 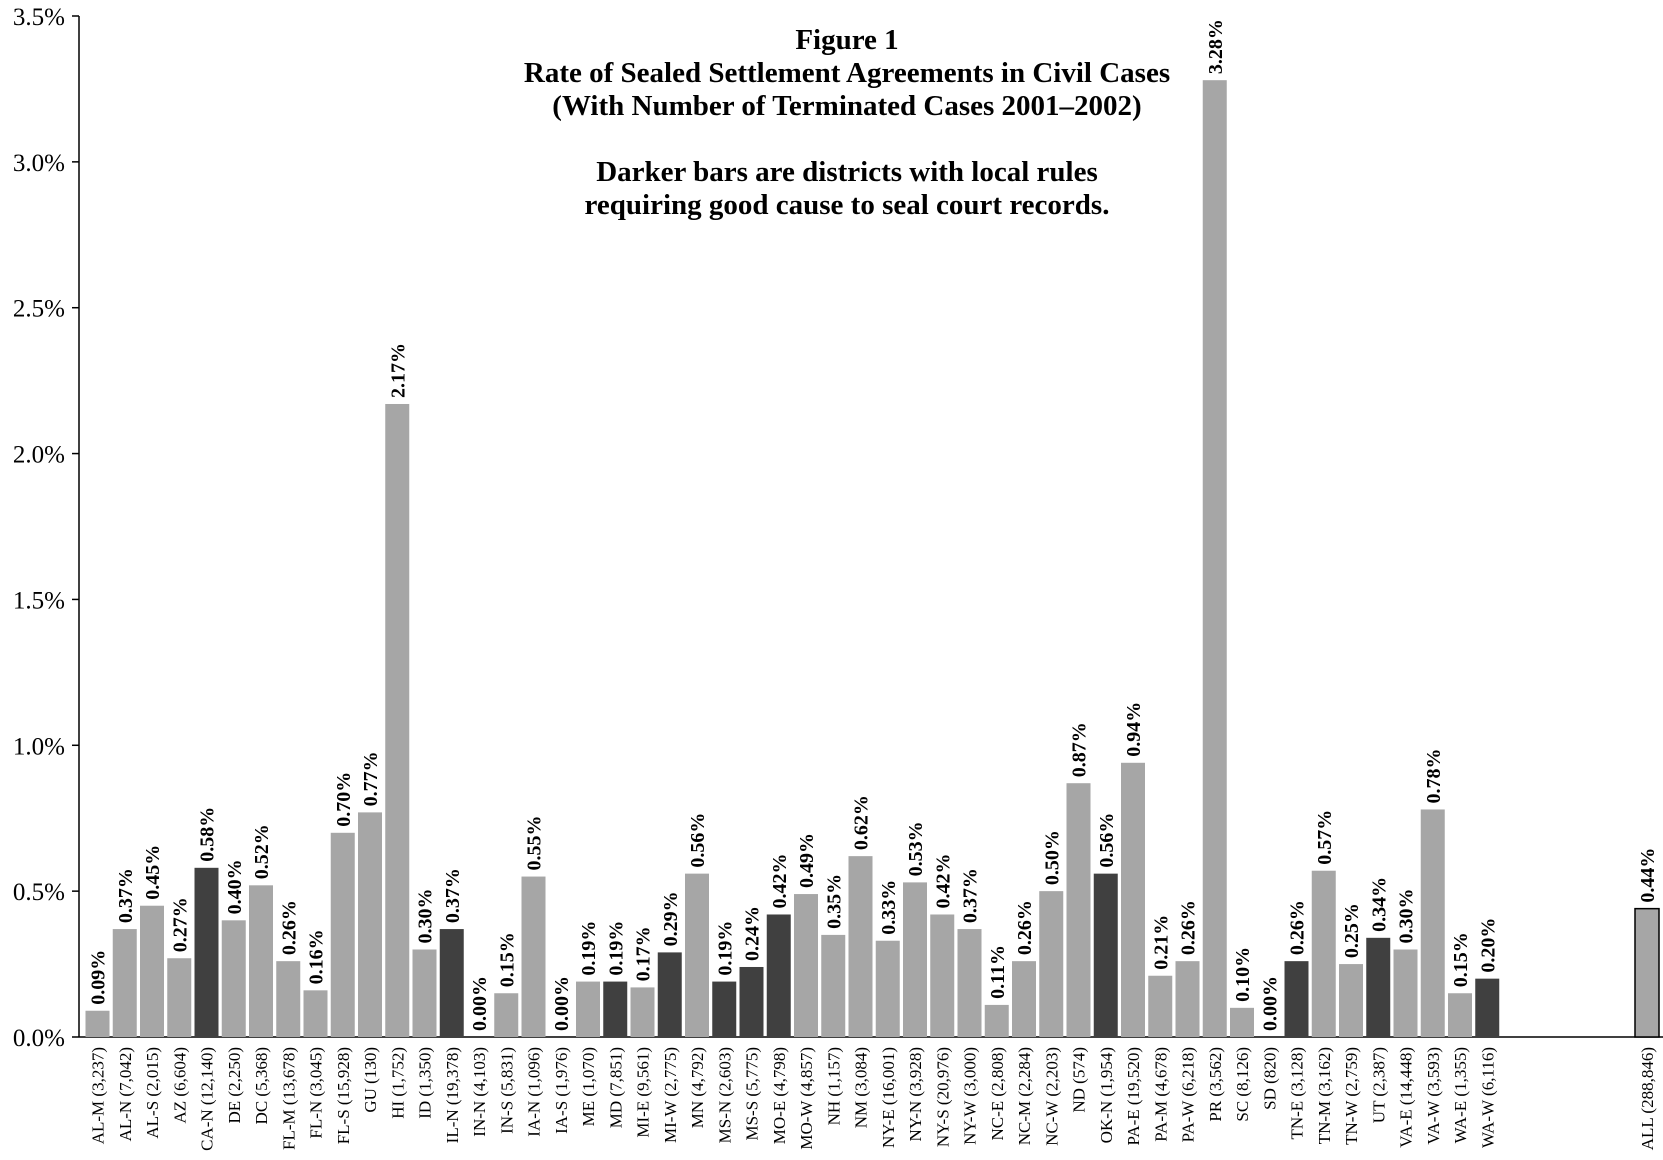 What do you see at coordinates (1379, 904) in the screenshot?
I see `data-label: 0.34%` at bounding box center [1379, 904].